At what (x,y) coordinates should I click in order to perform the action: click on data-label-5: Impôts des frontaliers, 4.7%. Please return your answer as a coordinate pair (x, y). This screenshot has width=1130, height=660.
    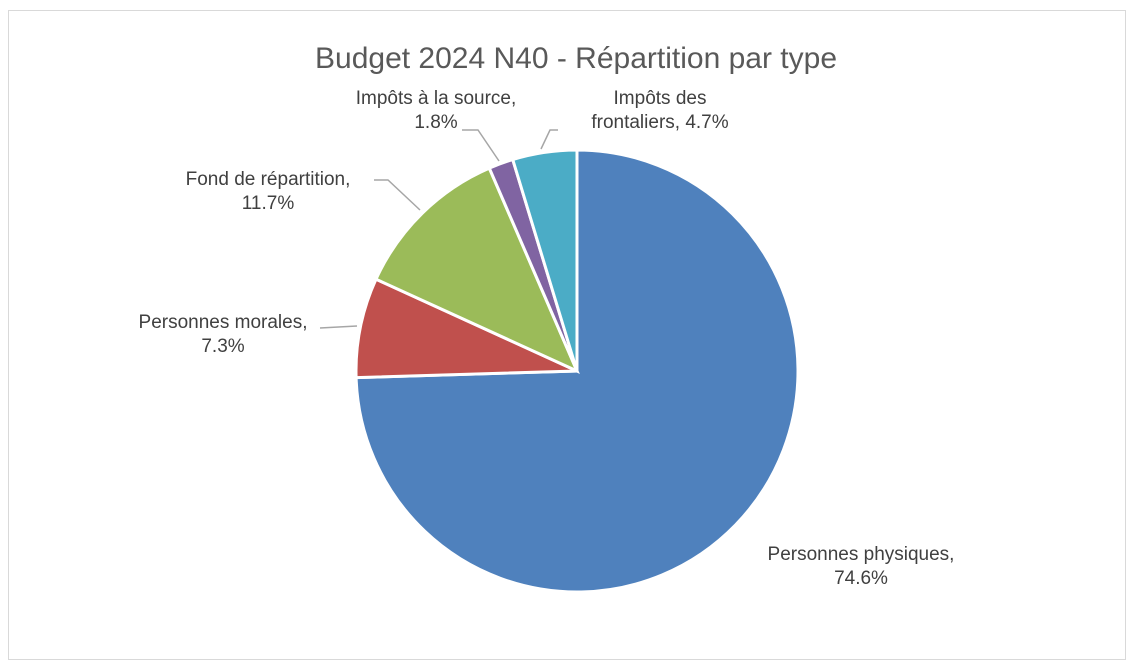
    Looking at the image, I should click on (659, 110).